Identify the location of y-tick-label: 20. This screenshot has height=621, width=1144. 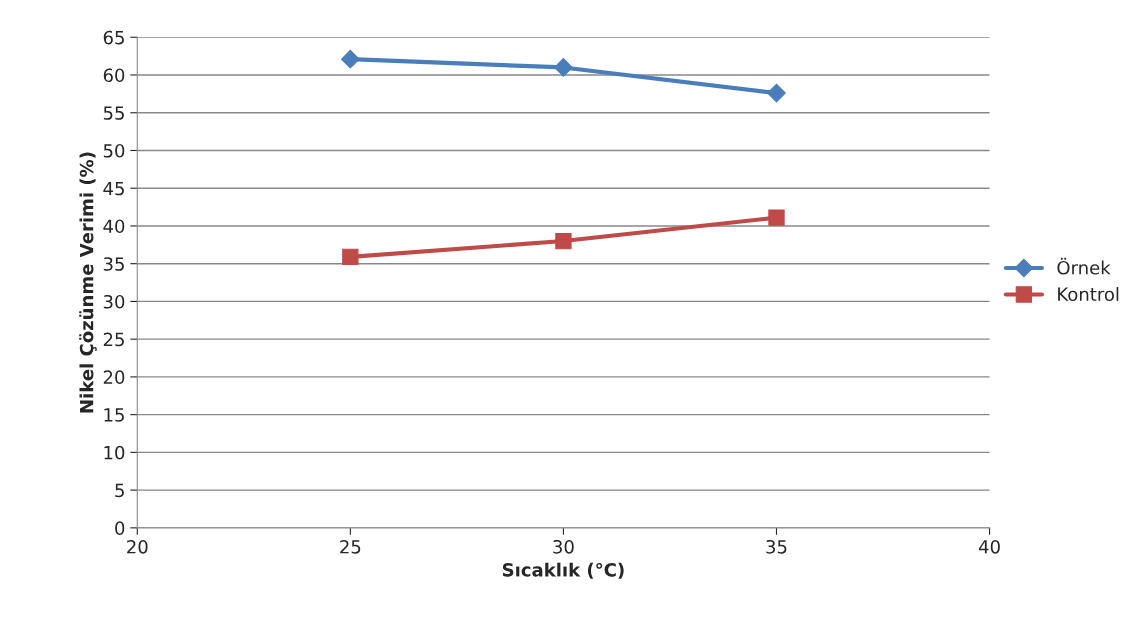
(114, 377).